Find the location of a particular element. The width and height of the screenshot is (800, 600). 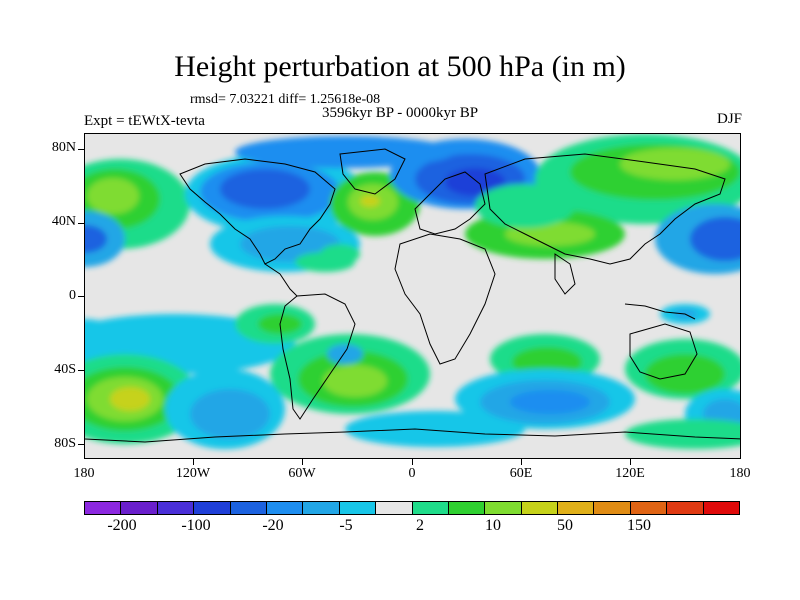

colorbar is located at coordinates (412, 508).